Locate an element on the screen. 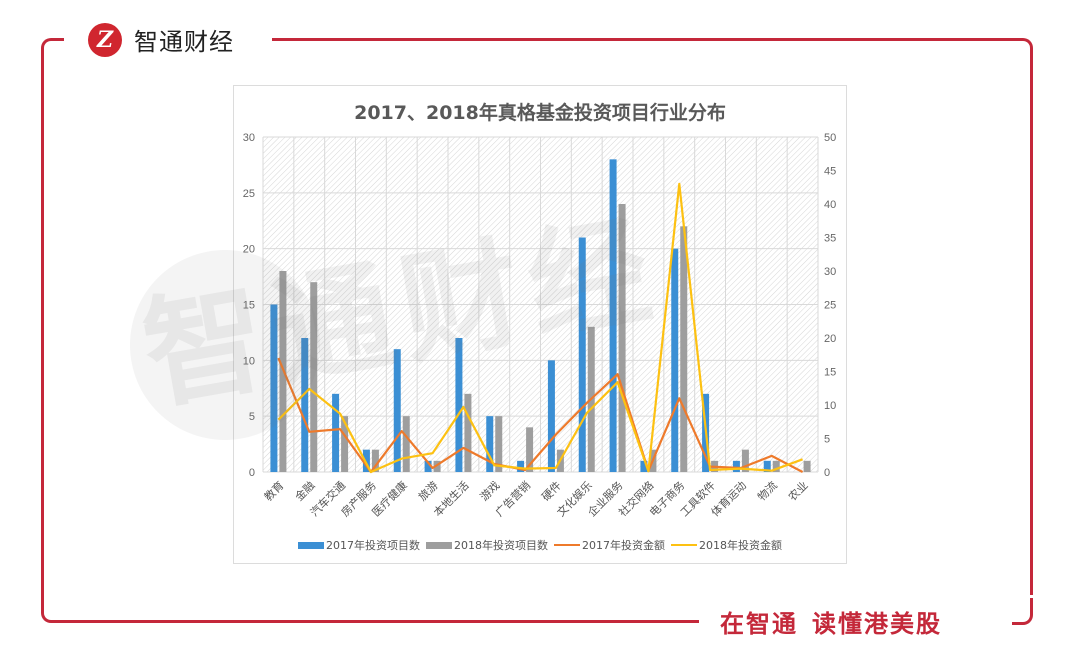 The width and height of the screenshot is (1080, 647). x-category-label: 金融 is located at coordinates (304, 490).